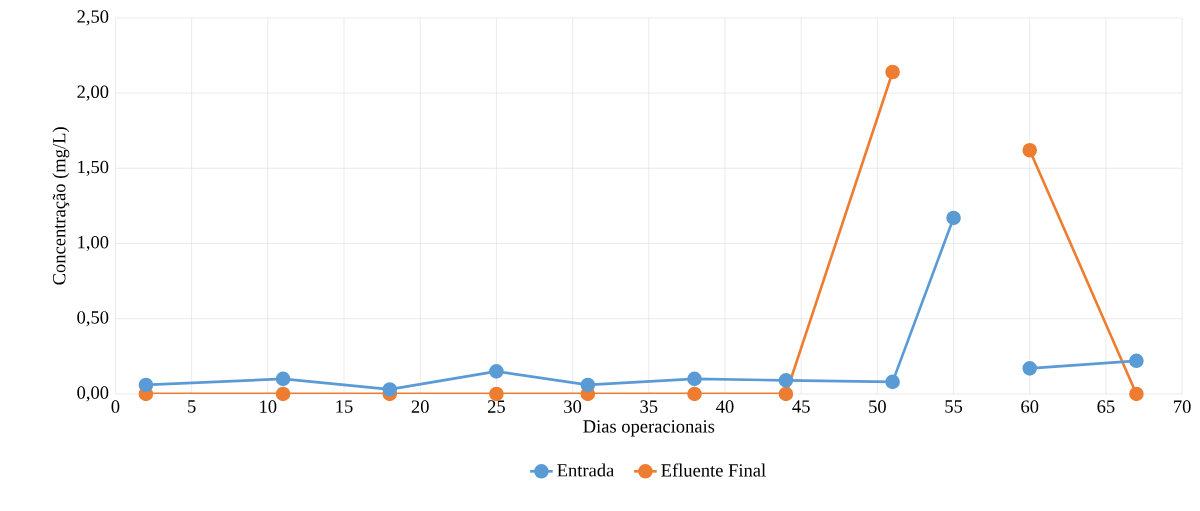 This screenshot has width=1200, height=511. I want to click on legend-label: Entrada, so click(586, 470).